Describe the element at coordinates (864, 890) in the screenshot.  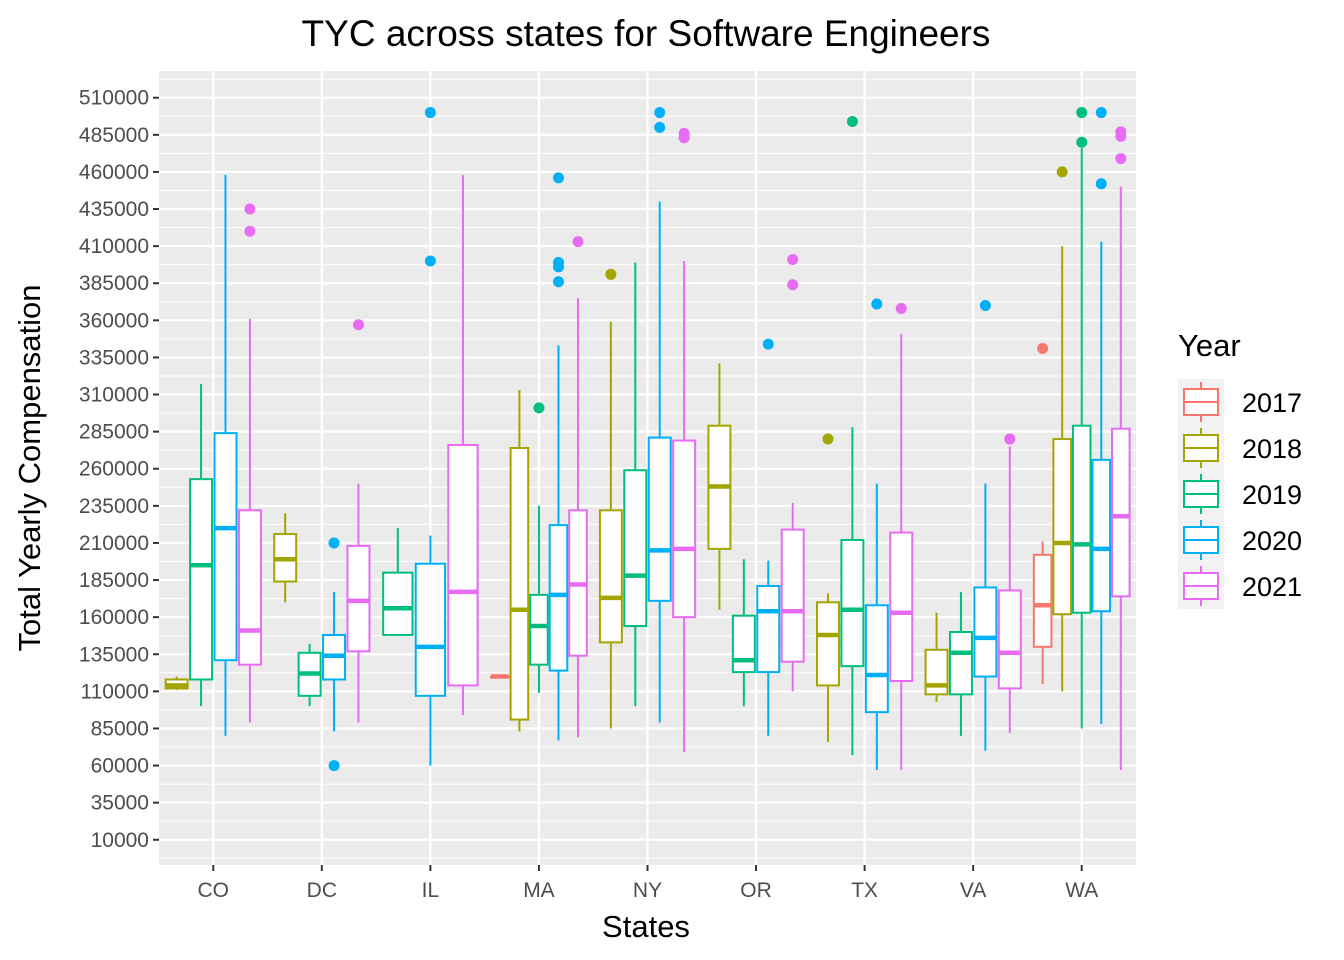
I see `x-tick-label: TX` at that location.